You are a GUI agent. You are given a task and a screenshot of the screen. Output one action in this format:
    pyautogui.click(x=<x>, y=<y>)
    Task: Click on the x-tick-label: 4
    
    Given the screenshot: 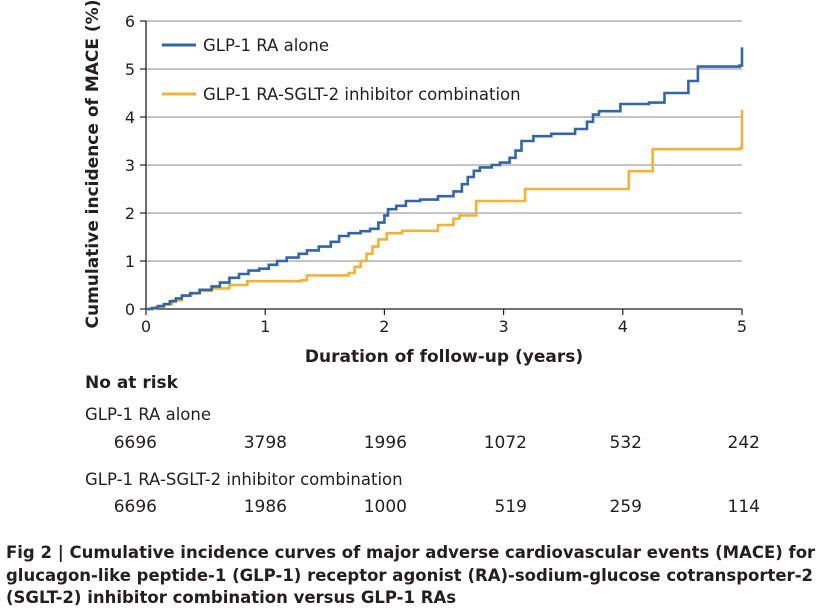 What is the action you would take?
    pyautogui.click(x=623, y=326)
    